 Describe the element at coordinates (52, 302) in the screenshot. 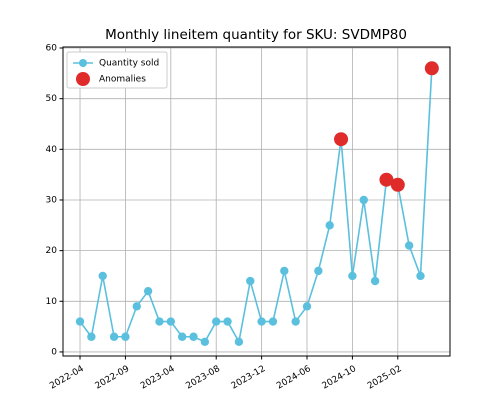

I see `y-tick-label: 10` at that location.